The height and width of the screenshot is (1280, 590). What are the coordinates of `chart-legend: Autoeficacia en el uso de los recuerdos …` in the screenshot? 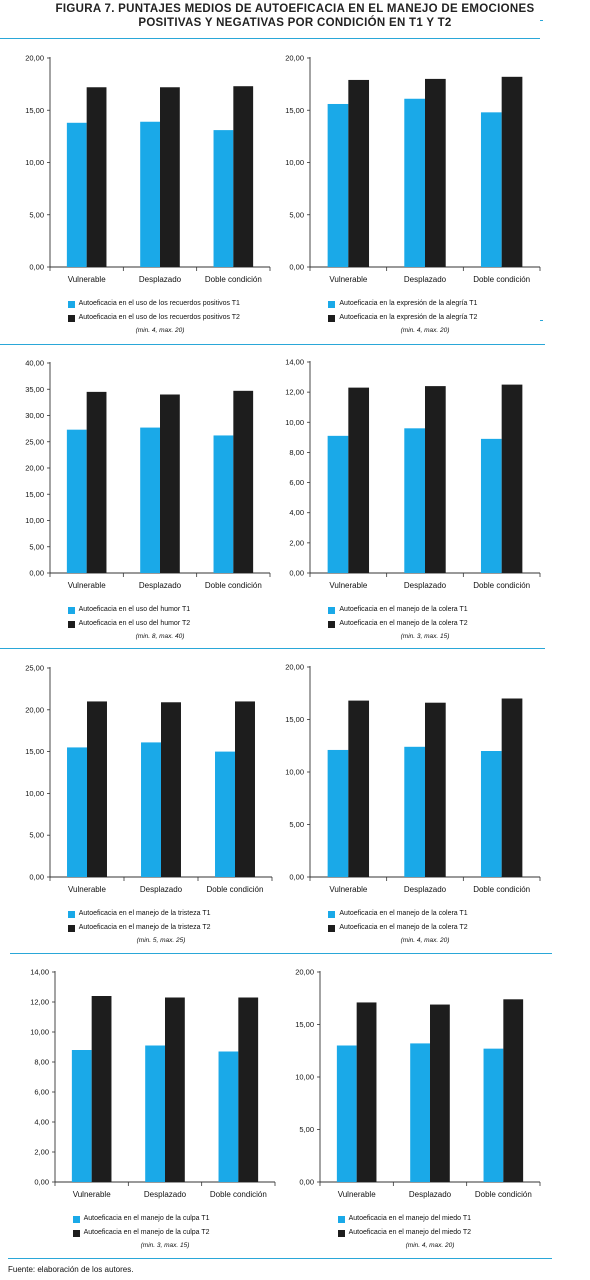 It's located at (173, 315).